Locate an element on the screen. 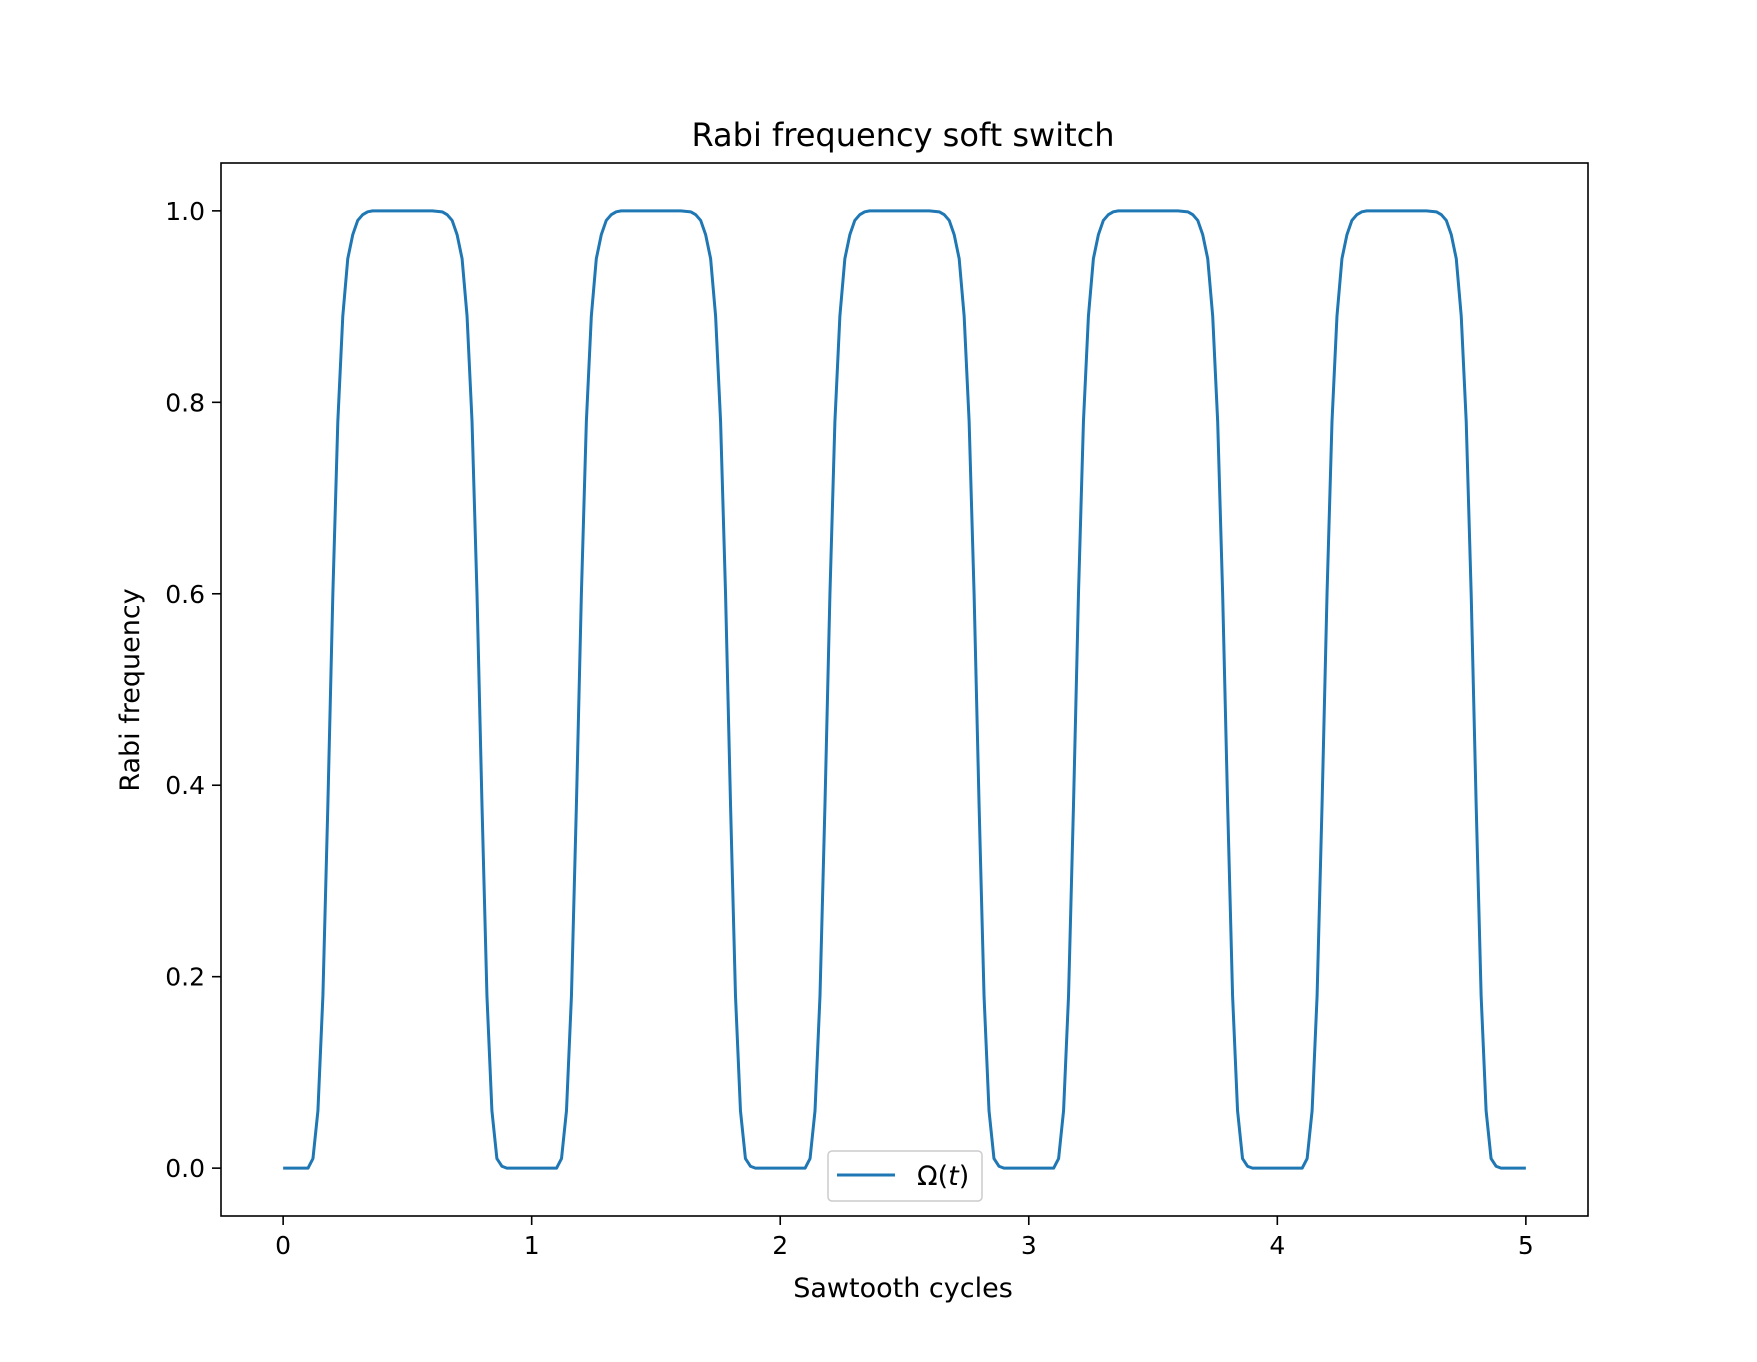 The width and height of the screenshot is (1757, 1362). chart-title: Rabi frequency soft switch is located at coordinates (902, 135).